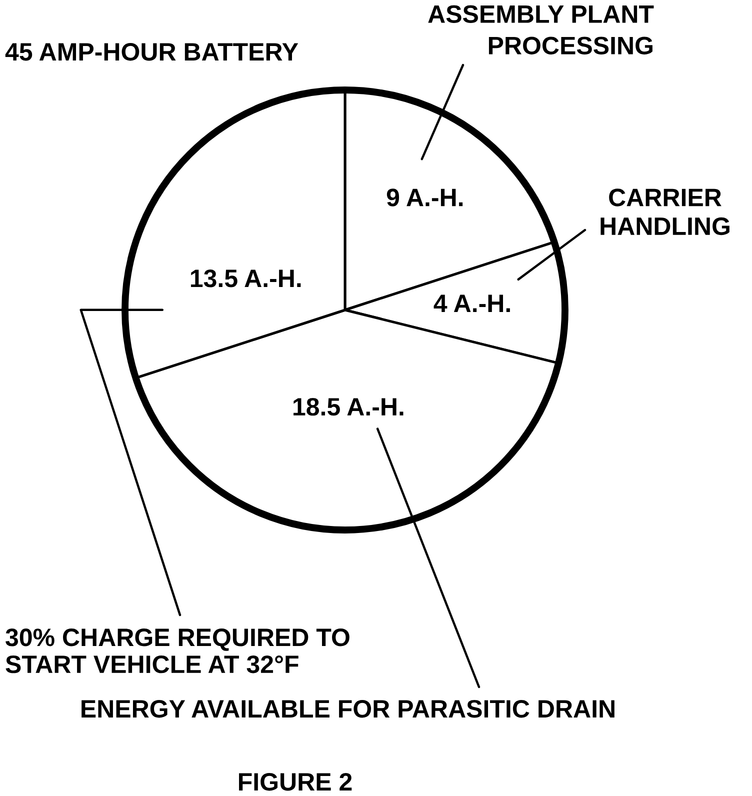 Image resolution: width=752 pixels, height=796 pixels. What do you see at coordinates (541, 29) in the screenshot?
I see `slice-label: ASSEMBLY PLANT PROCESSING` at bounding box center [541, 29].